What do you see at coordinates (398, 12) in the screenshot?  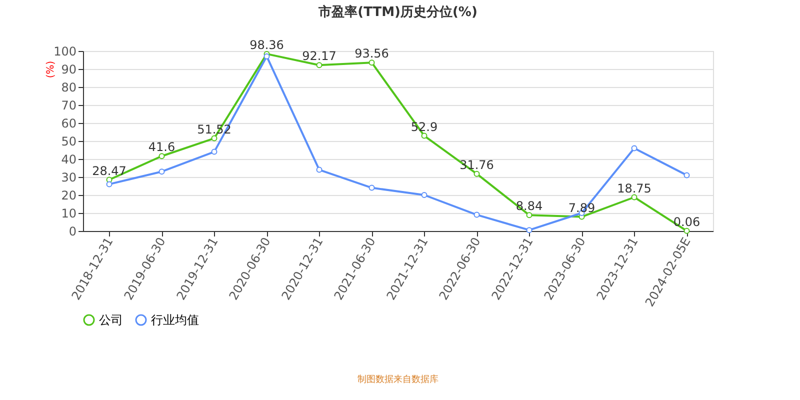 I see `chart-title: 市盈率(TTM)历史分位(%)` at bounding box center [398, 12].